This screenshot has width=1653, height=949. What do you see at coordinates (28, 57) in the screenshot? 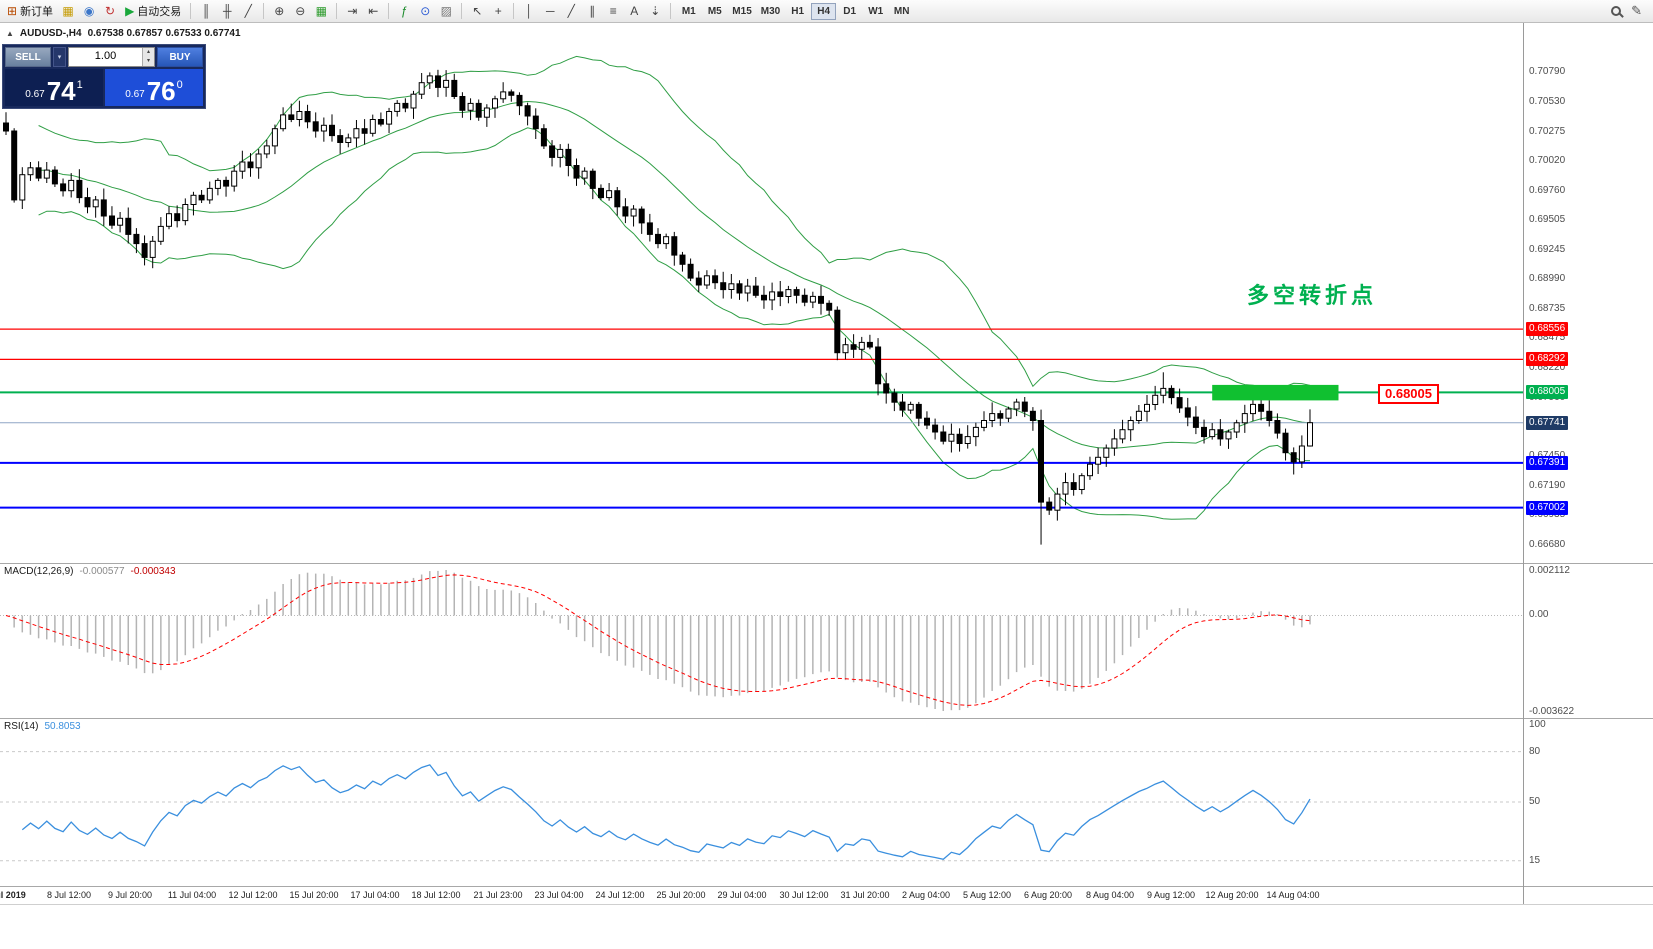
I see `sell-button: SELL` at bounding box center [28, 57].